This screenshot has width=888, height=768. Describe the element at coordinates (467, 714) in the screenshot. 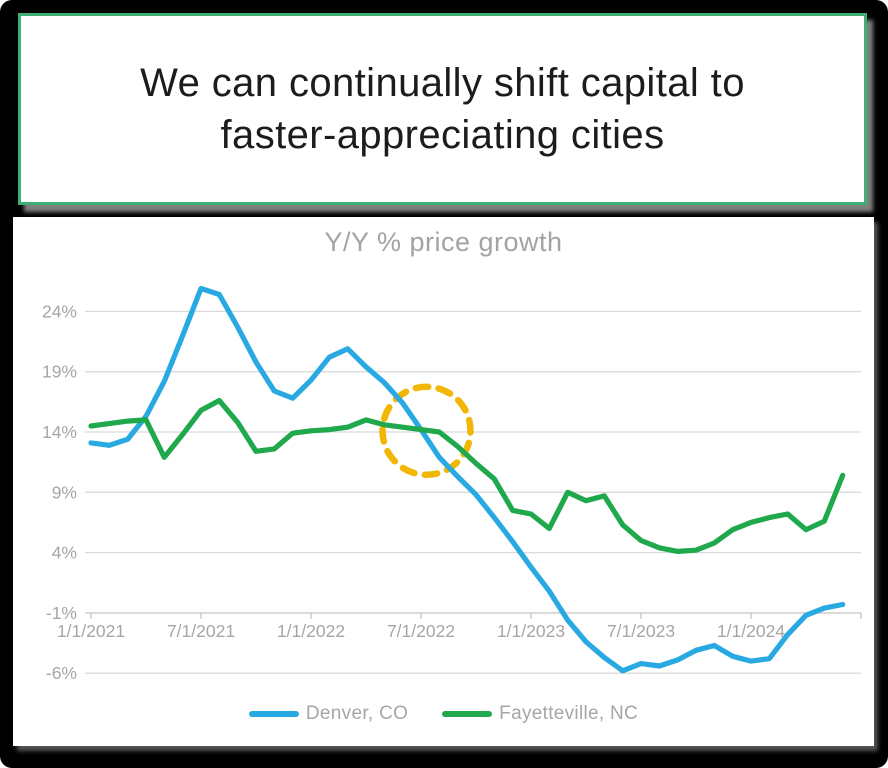

I see `fayetteville-line-swatch-icon` at that location.